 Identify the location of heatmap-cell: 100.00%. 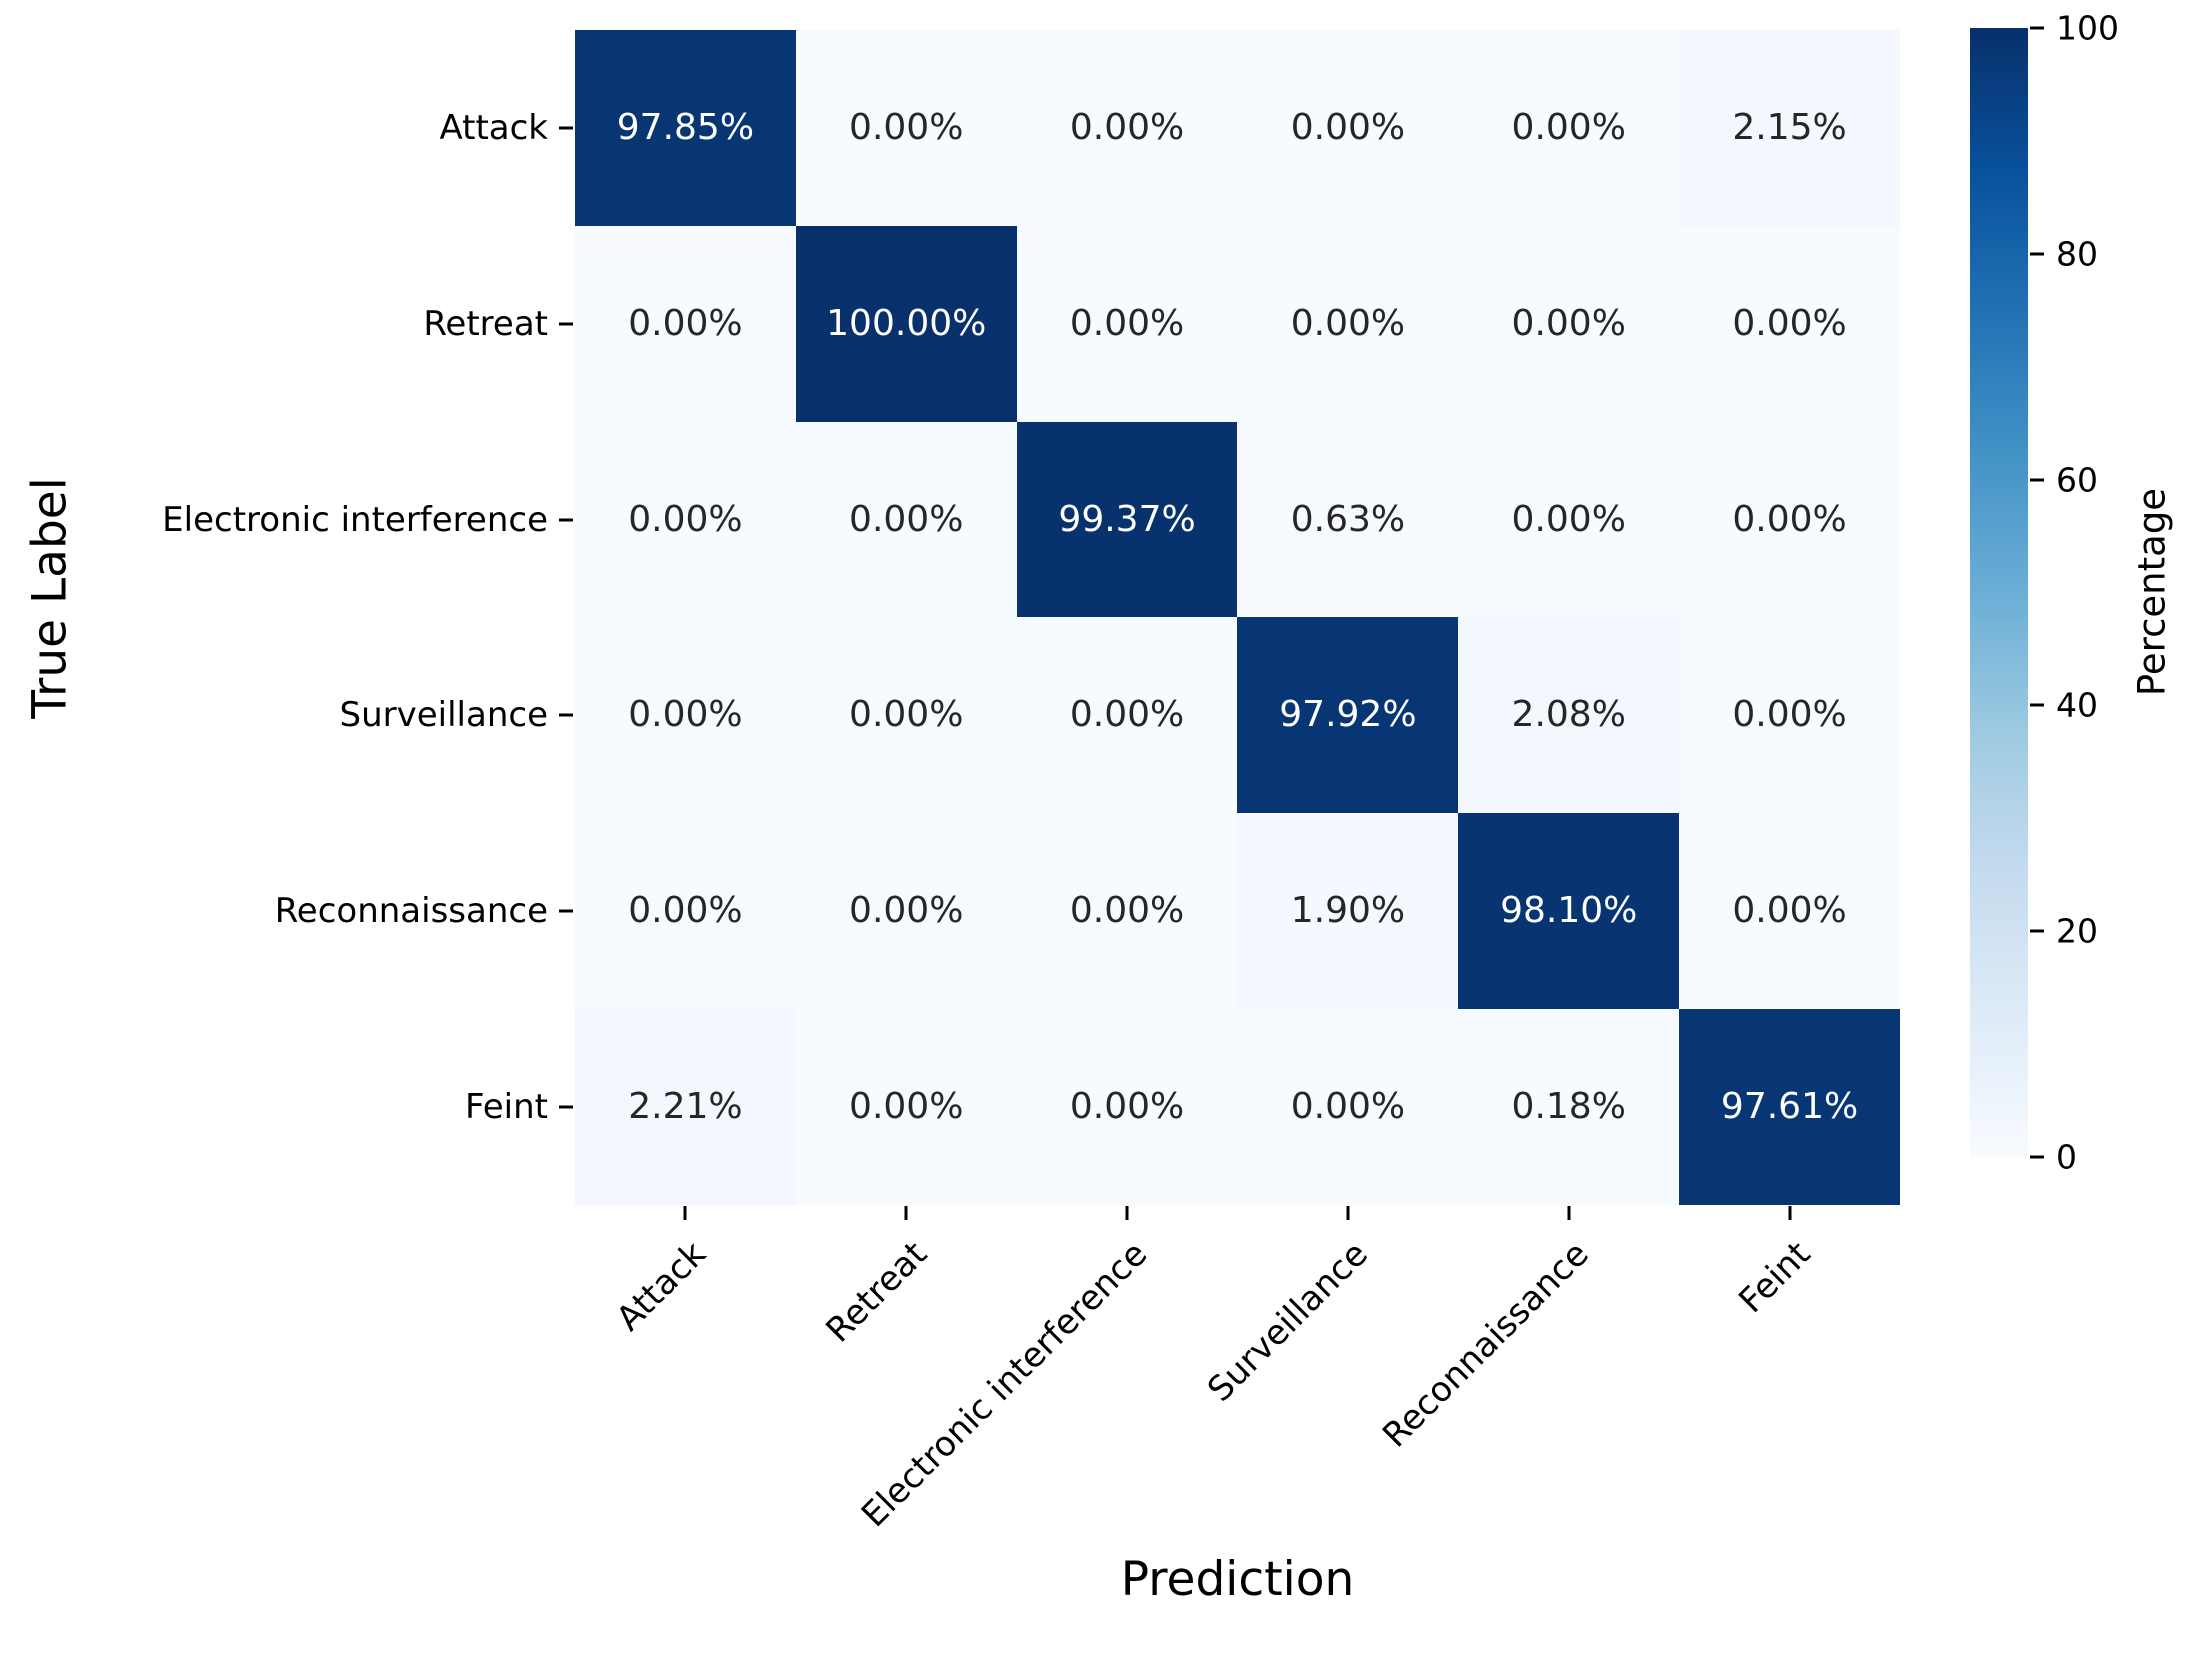
(906, 323).